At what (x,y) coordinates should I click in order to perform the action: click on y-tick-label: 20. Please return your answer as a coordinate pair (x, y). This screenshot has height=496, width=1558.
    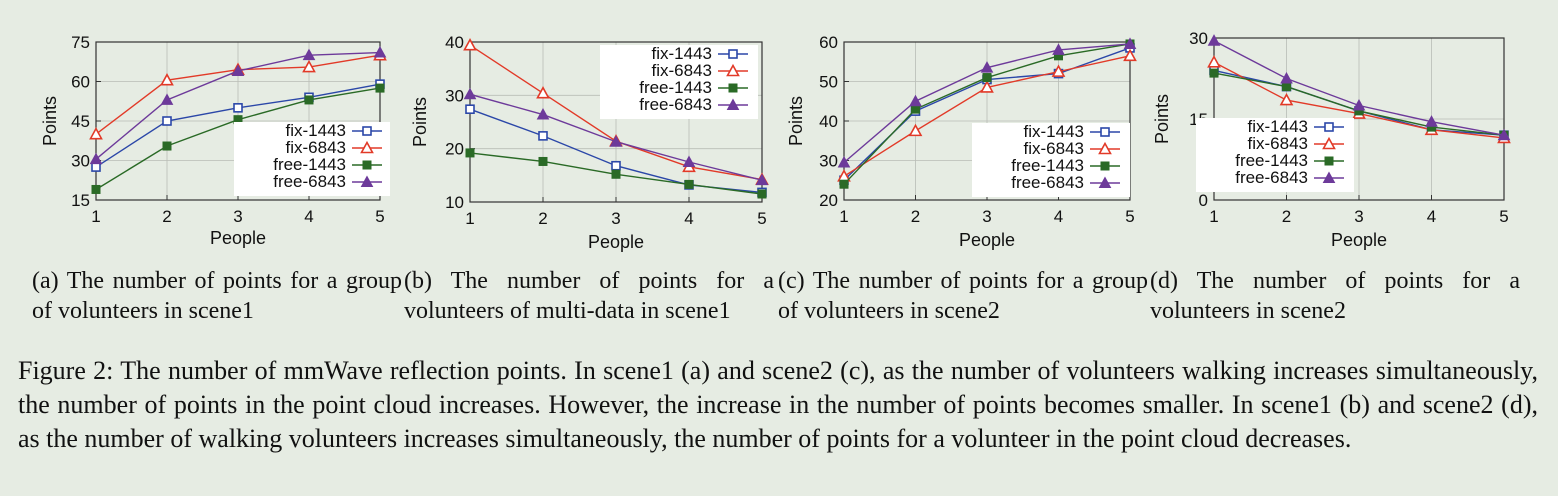
    Looking at the image, I should click on (454, 149).